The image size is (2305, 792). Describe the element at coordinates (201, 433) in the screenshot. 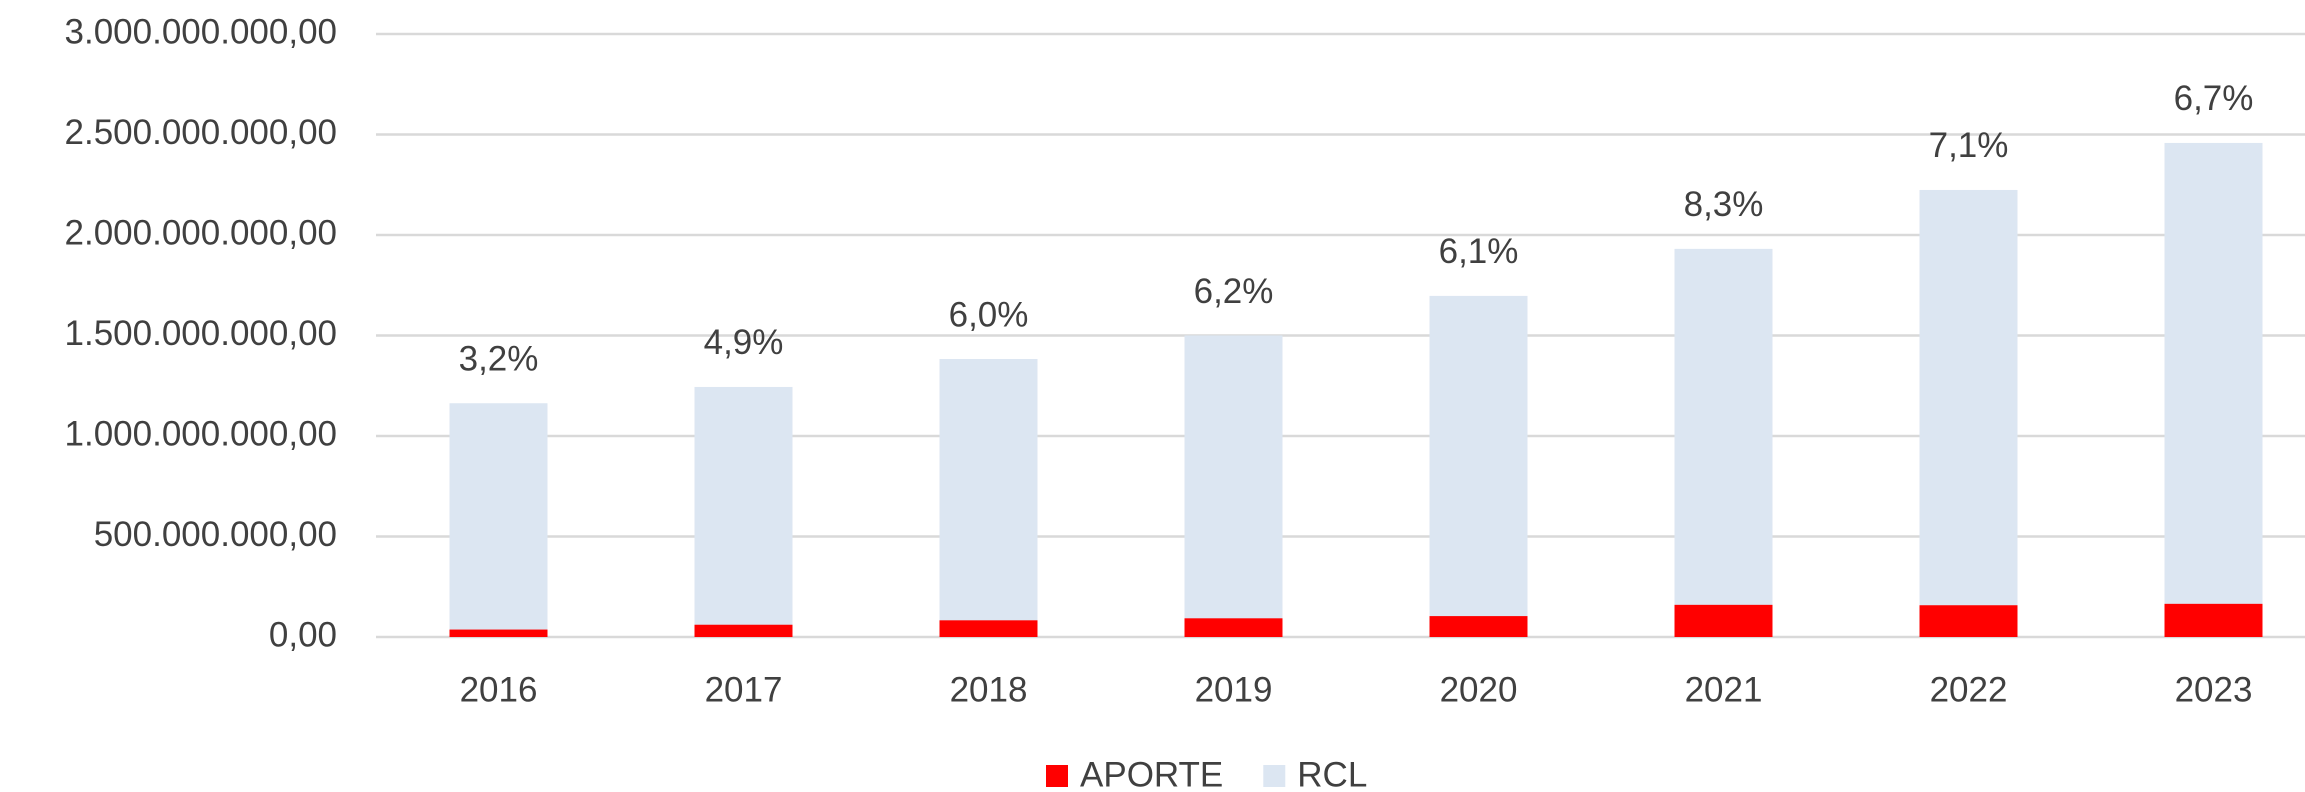

I see `y-tick-label: 1.000.000.000,00` at that location.